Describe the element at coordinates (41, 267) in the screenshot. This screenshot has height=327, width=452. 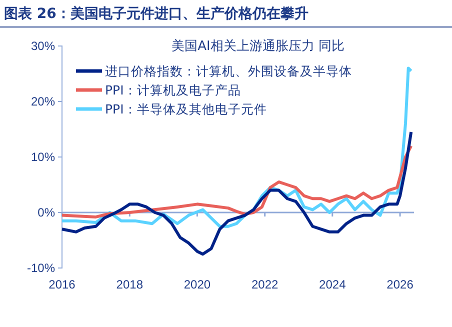
I see `y-tick-label: -10%` at that location.